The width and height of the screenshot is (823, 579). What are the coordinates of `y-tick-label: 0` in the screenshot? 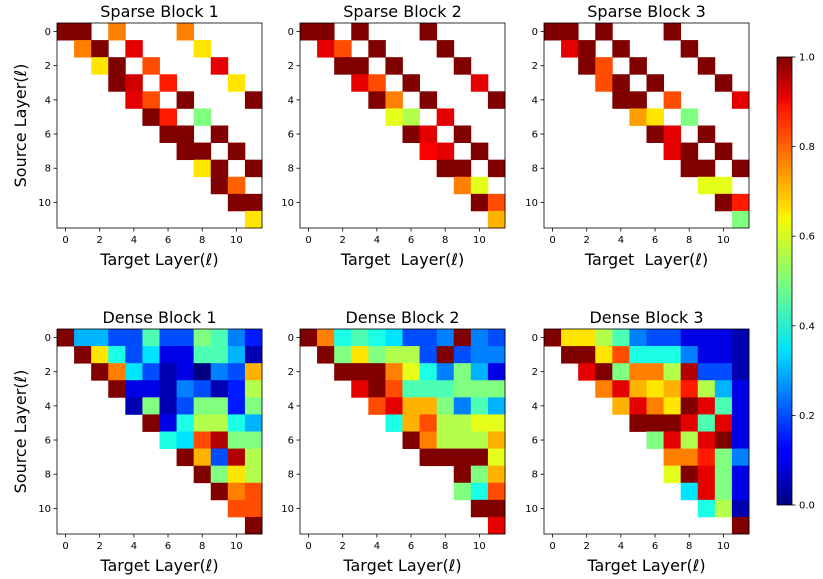 It's located at (291, 338).